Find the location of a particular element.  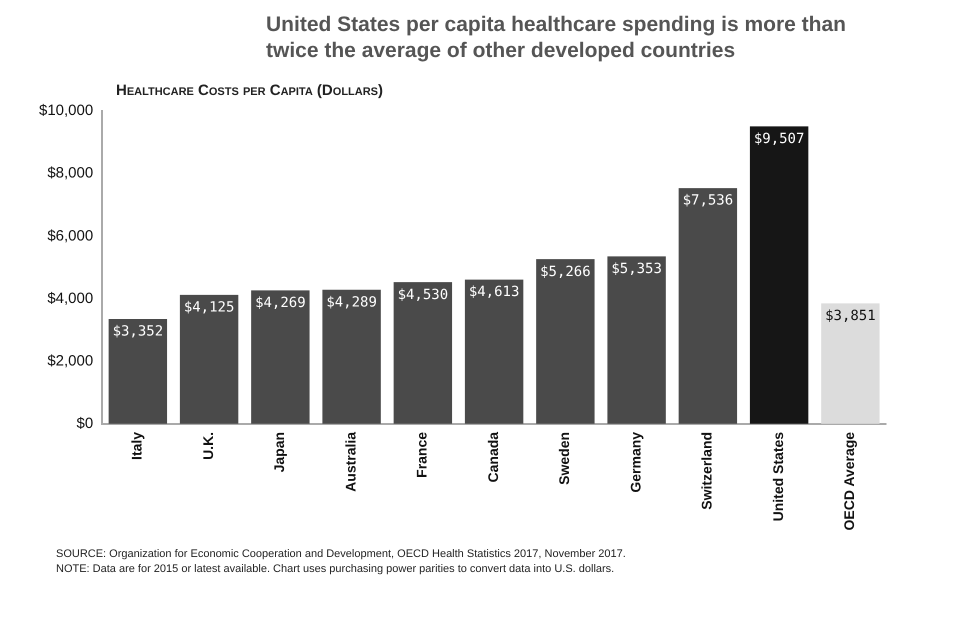

y-tick-label: $8,000 is located at coordinates (70, 173).